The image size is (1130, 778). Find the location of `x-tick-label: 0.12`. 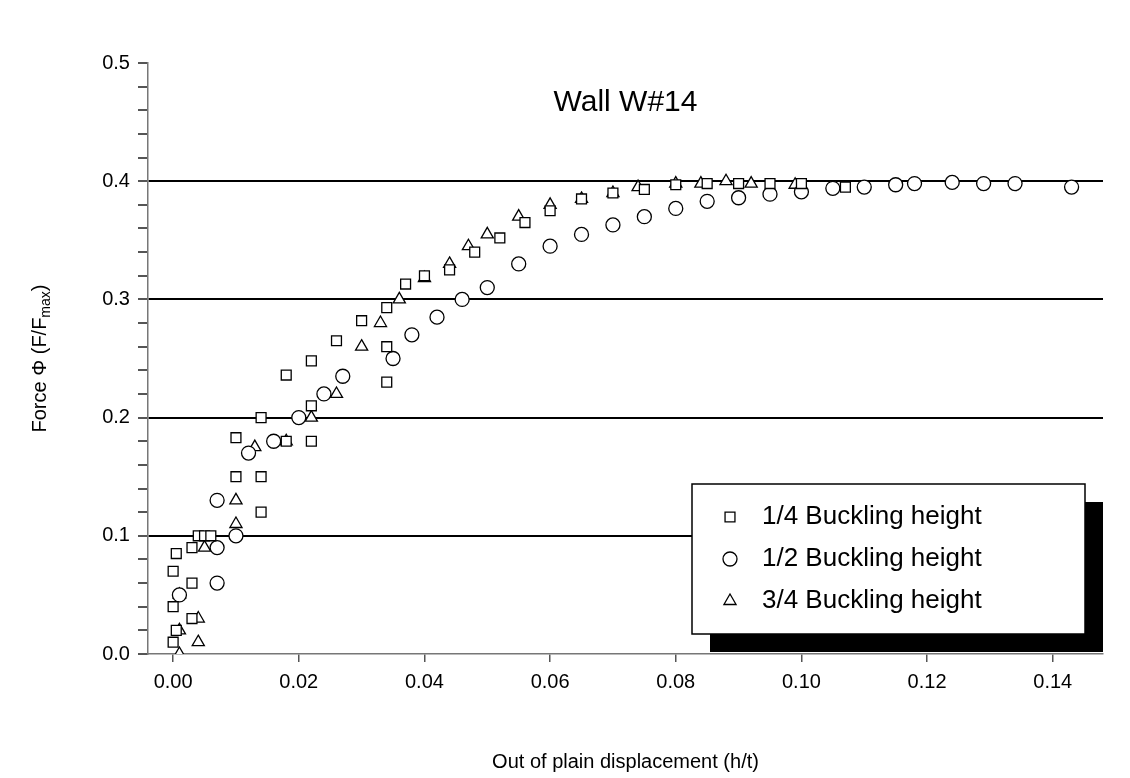

x-tick-label: 0.12 is located at coordinates (927, 680).